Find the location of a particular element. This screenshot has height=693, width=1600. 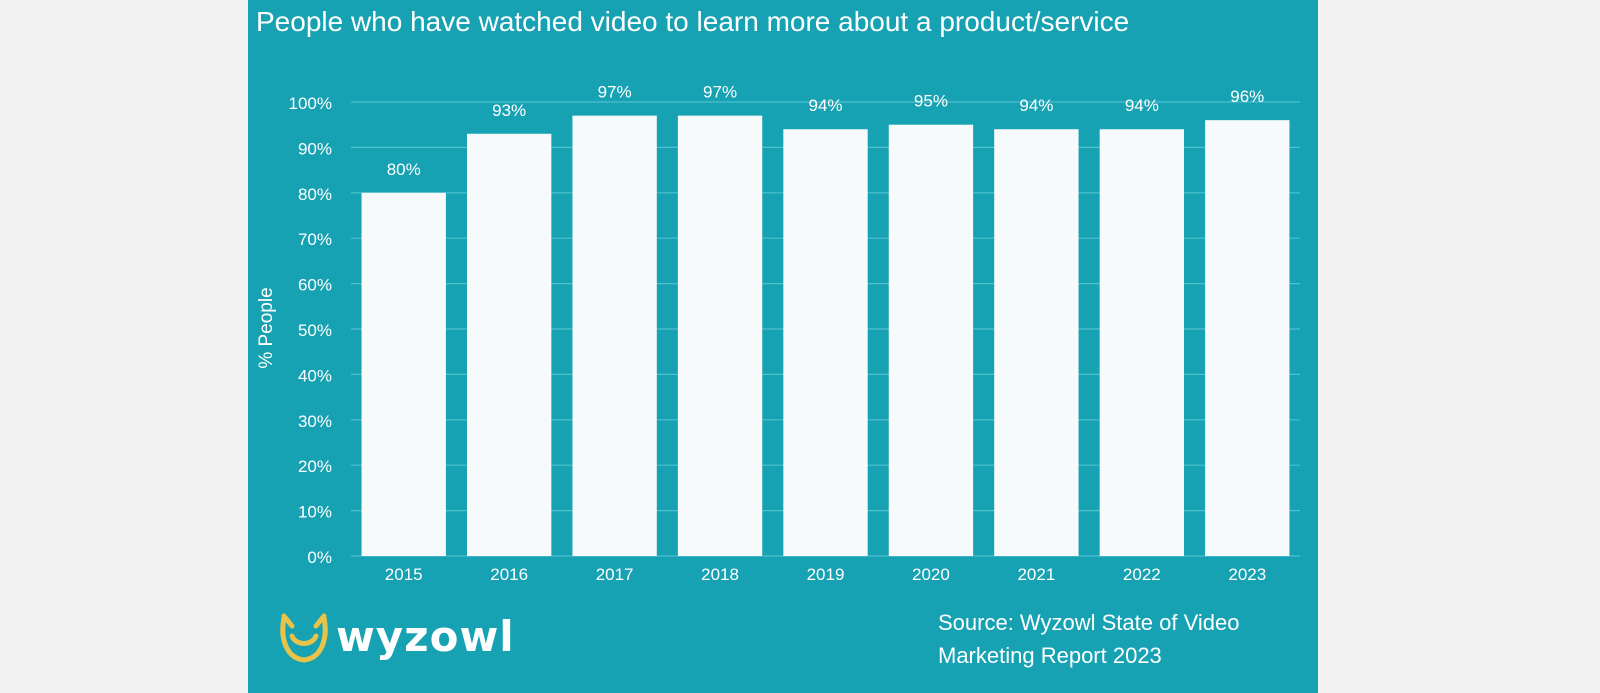

x-tick-label: 2017 is located at coordinates (615, 574).